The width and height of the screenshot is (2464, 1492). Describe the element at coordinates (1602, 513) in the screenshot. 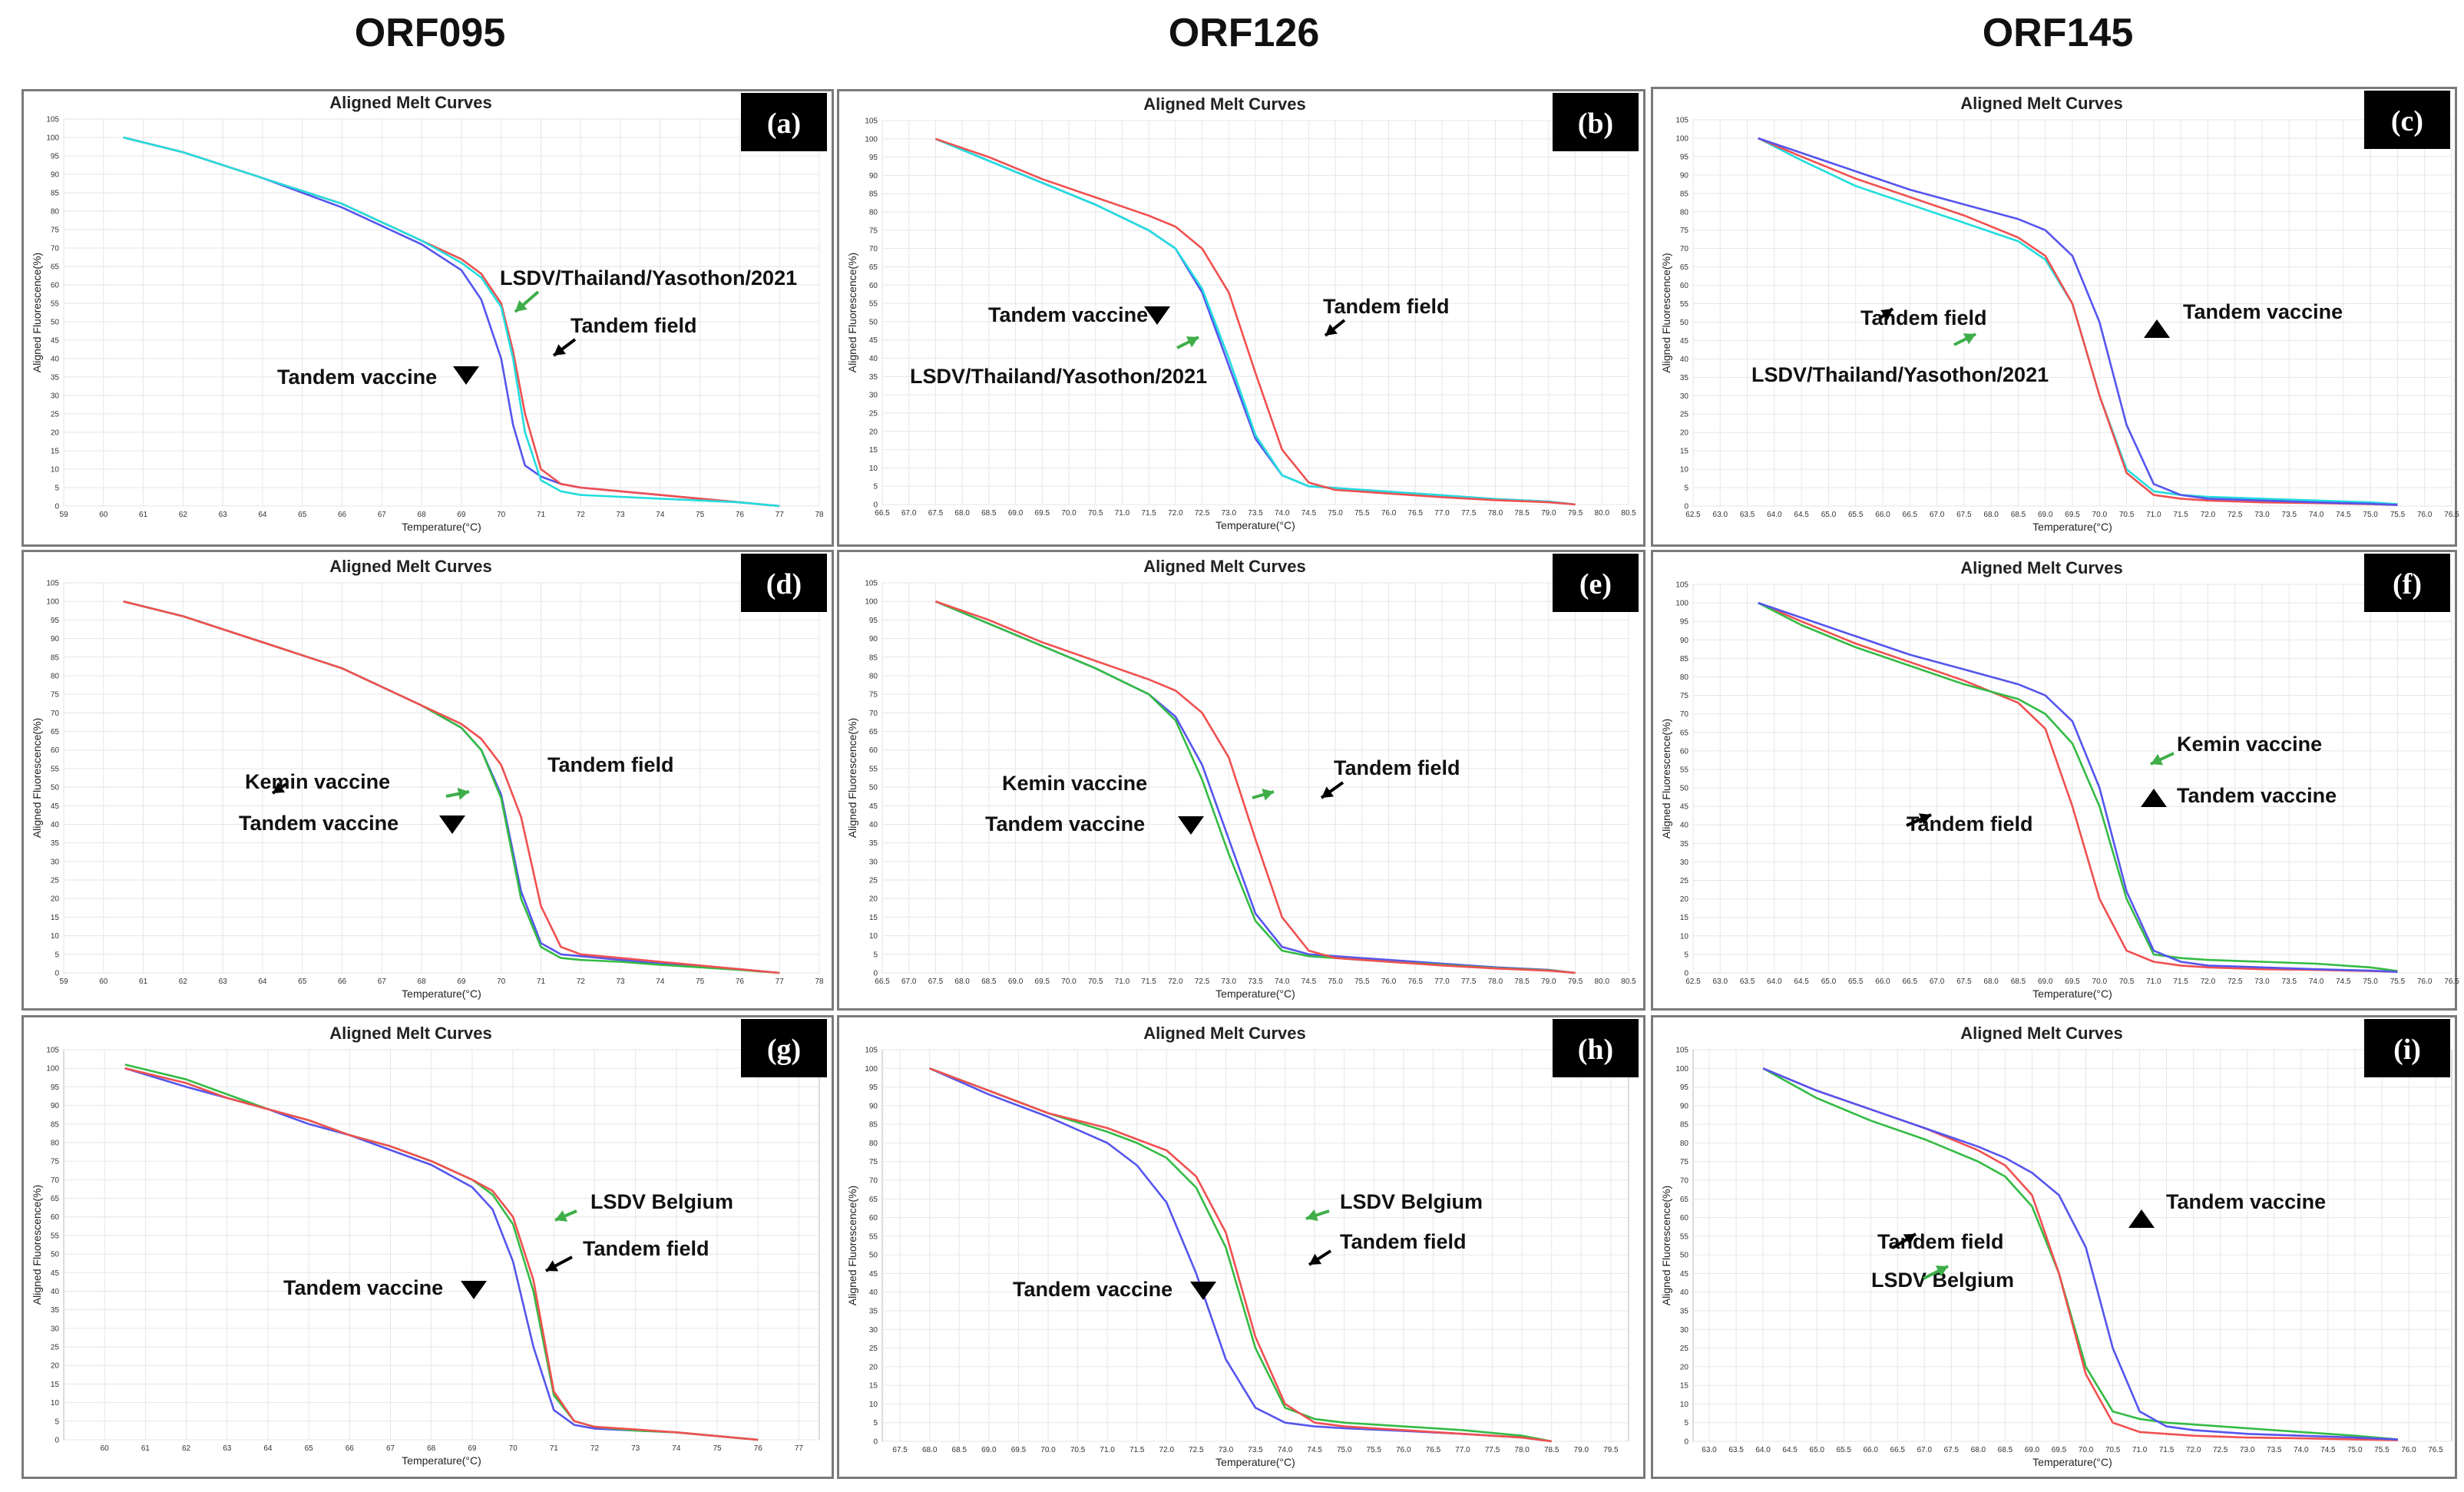

I see `x-tick-label: 80.0` at that location.